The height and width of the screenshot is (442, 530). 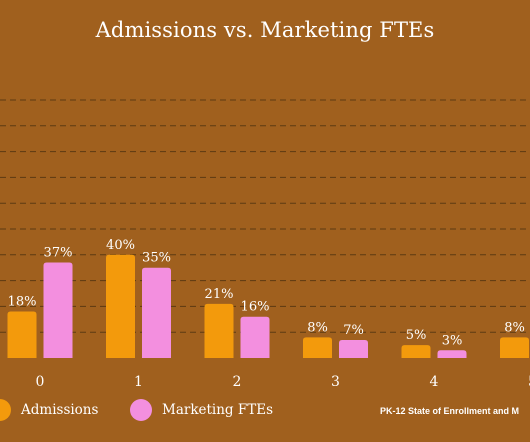 I want to click on data-label: 3%, so click(x=452, y=340).